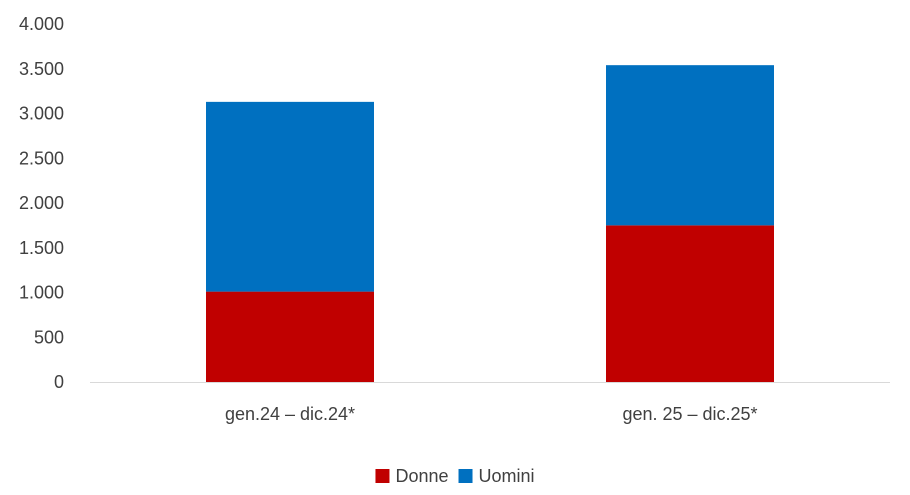 The width and height of the screenshot is (910, 495). I want to click on y-tick-label: 0, so click(59, 382).